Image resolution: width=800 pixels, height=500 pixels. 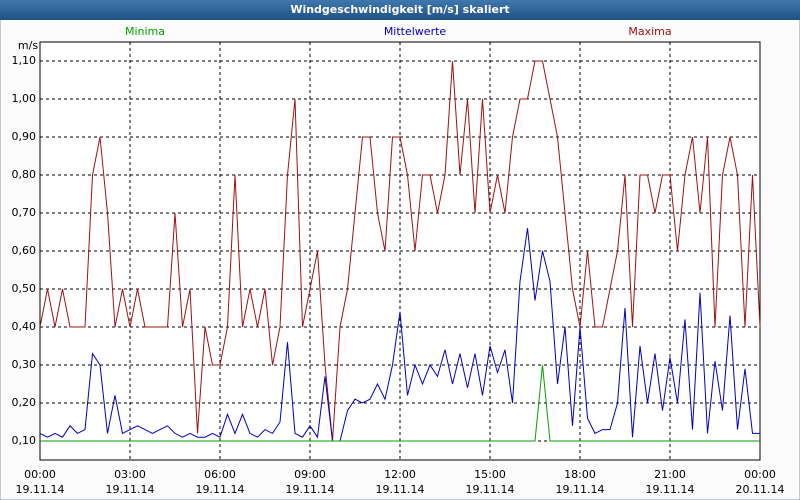 I want to click on x-tick-label: 03:00, so click(x=130, y=474).